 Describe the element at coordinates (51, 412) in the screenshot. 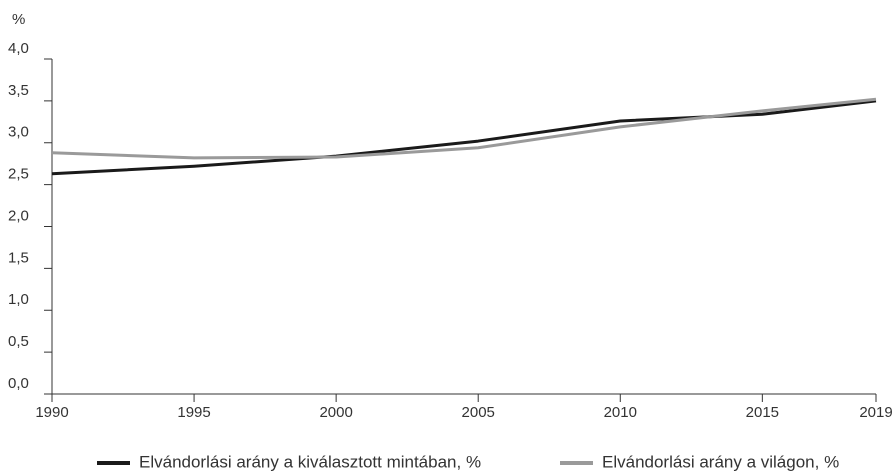

I see `x-tick-label: 1990` at that location.